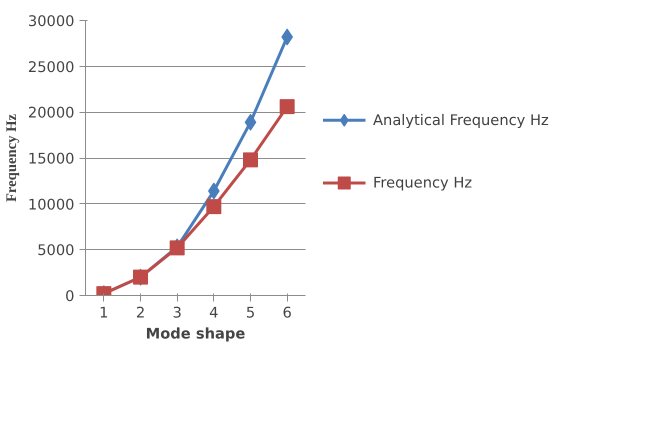 The width and height of the screenshot is (664, 421). I want to click on x-tick-label: 6, so click(287, 313).